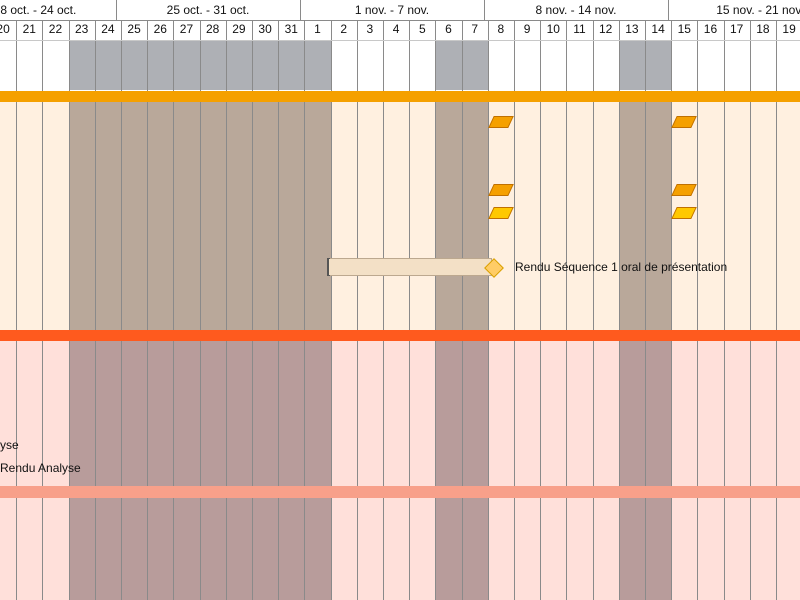  I want to click on day-label: 4, so click(396, 29).